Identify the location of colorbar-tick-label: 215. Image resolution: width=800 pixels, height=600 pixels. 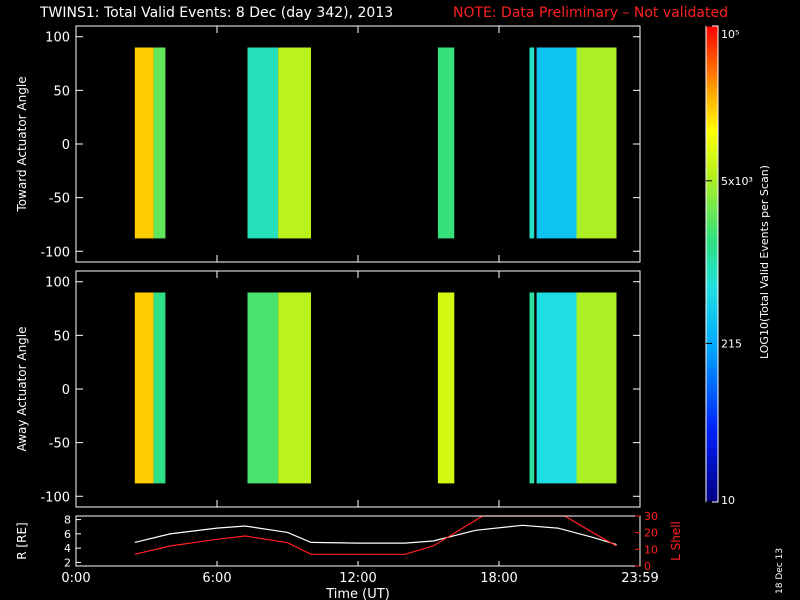
(731, 343).